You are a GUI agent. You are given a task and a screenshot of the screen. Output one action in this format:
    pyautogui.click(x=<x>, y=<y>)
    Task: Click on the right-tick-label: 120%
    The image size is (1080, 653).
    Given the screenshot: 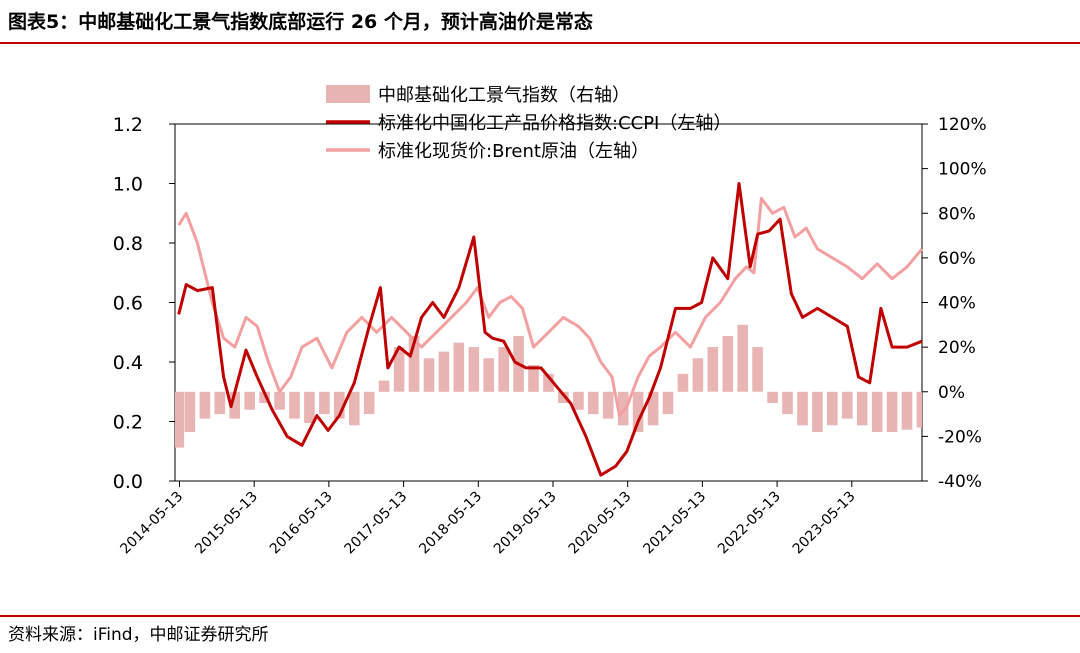 What is the action you would take?
    pyautogui.click(x=962, y=125)
    